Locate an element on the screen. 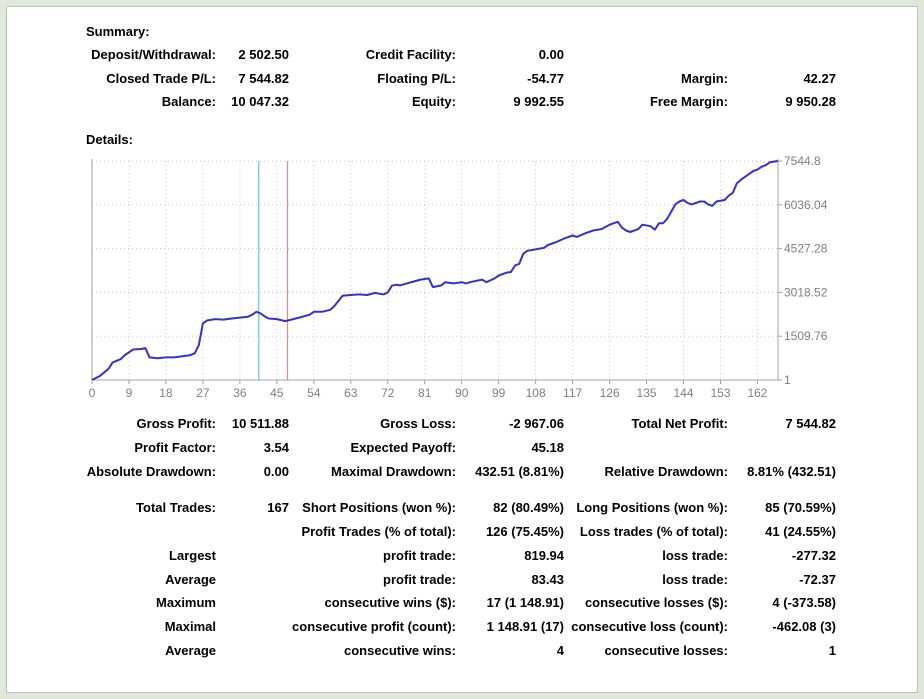 Image resolution: width=924 pixels, height=699 pixels. details-heading: Details: is located at coordinates (109, 139).